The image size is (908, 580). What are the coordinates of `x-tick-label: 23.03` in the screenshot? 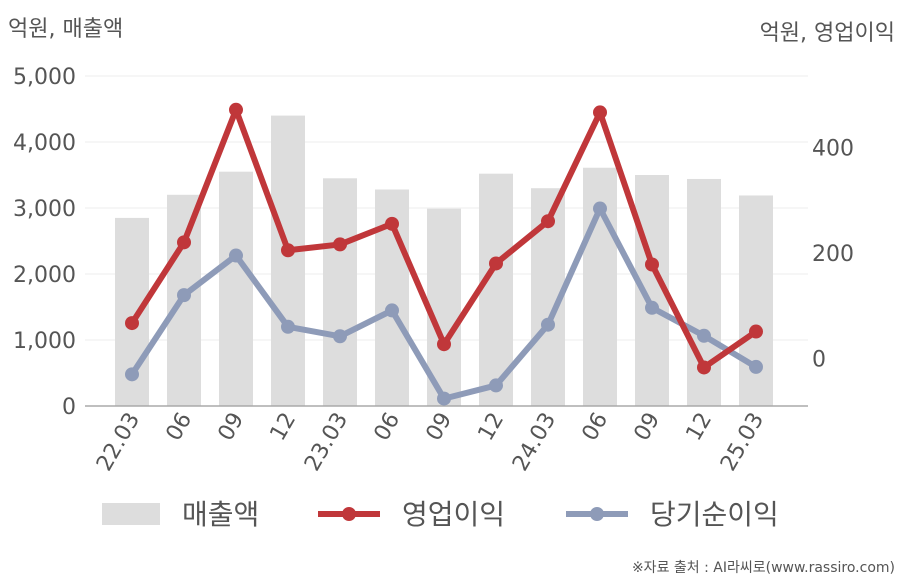 It's located at (326, 442).